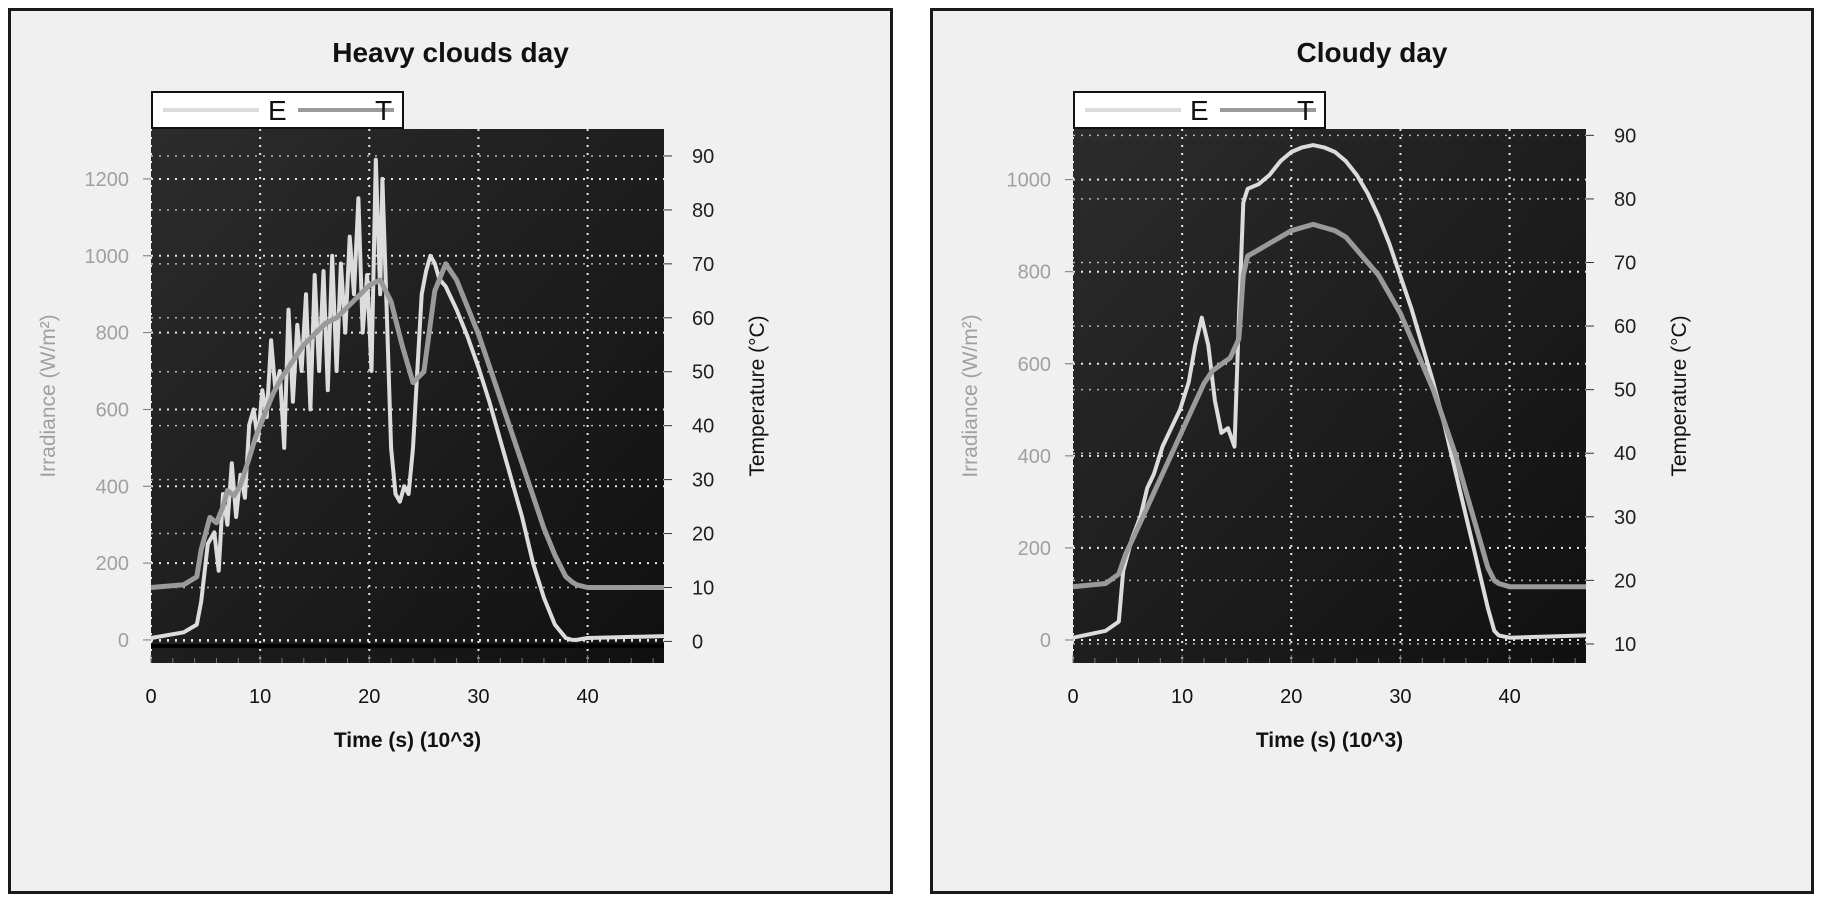 The width and height of the screenshot is (1822, 903). What do you see at coordinates (450, 52) in the screenshot?
I see `chart-title: Heavy clouds day` at bounding box center [450, 52].